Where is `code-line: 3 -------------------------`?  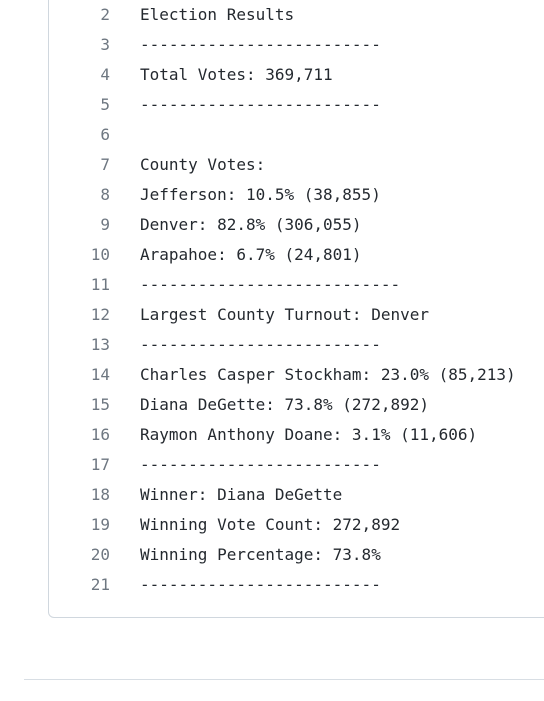 code-line: 3 ------------------------- is located at coordinates (296, 45).